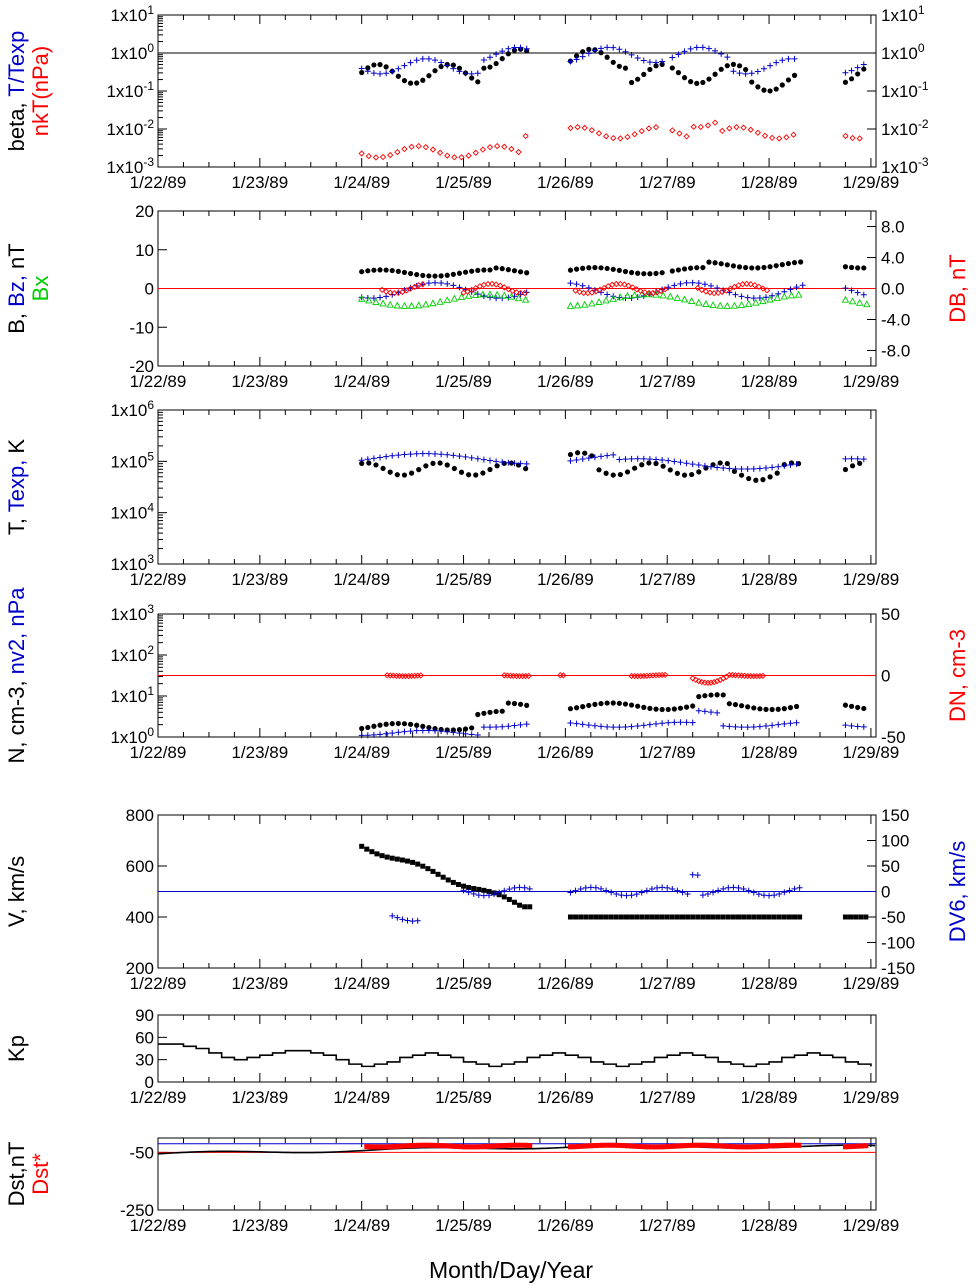  Describe the element at coordinates (16, 631) in the screenshot. I see `y-axis-label-part: nv2, nPa` at that location.